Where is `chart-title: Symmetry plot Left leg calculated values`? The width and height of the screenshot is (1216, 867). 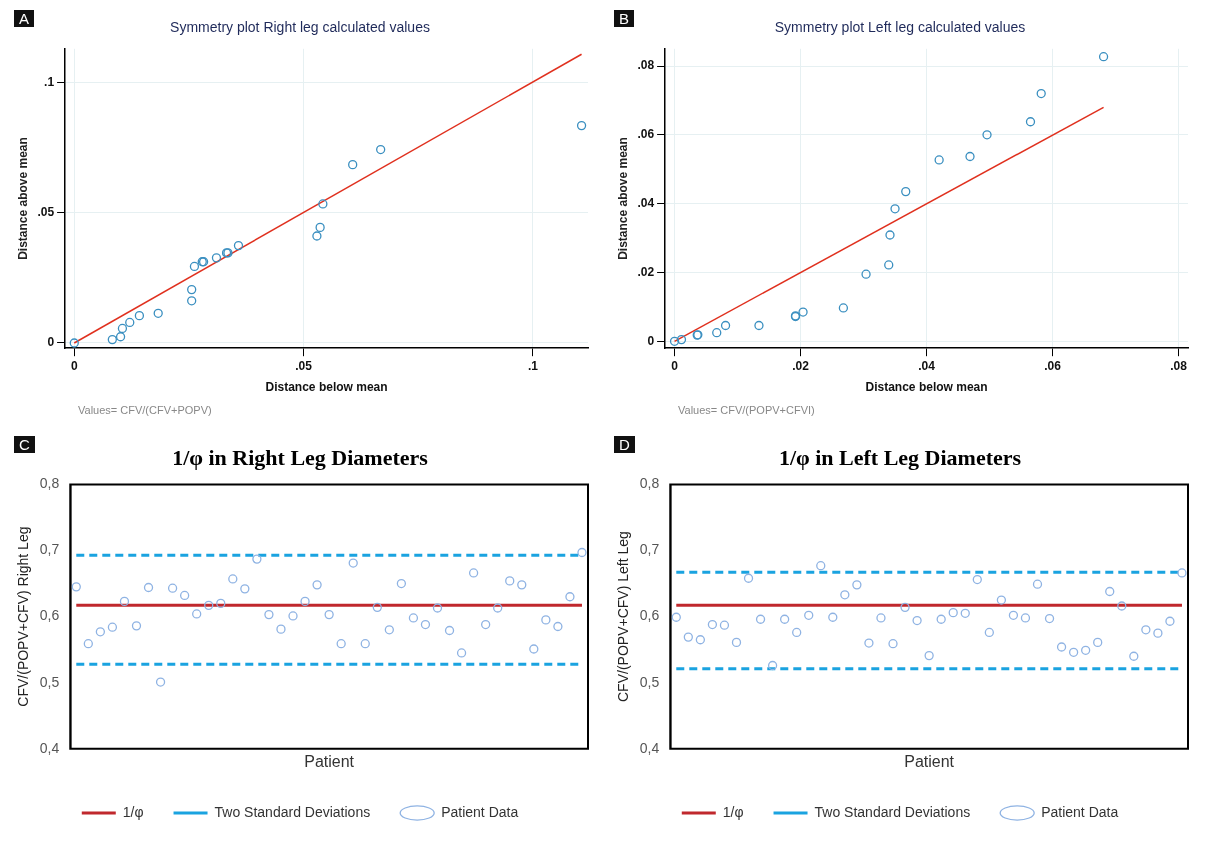
chart-title: Symmetry plot Left leg calculated values is located at coordinates (900, 27).